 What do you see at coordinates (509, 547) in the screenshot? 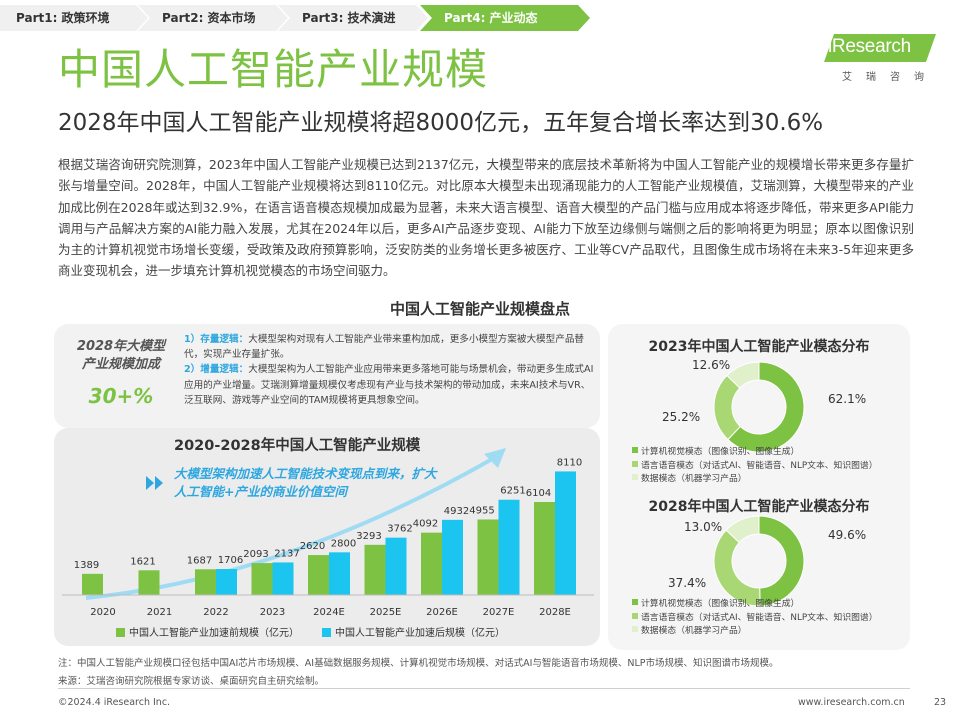
I see `bar-after-2027E` at bounding box center [509, 547].